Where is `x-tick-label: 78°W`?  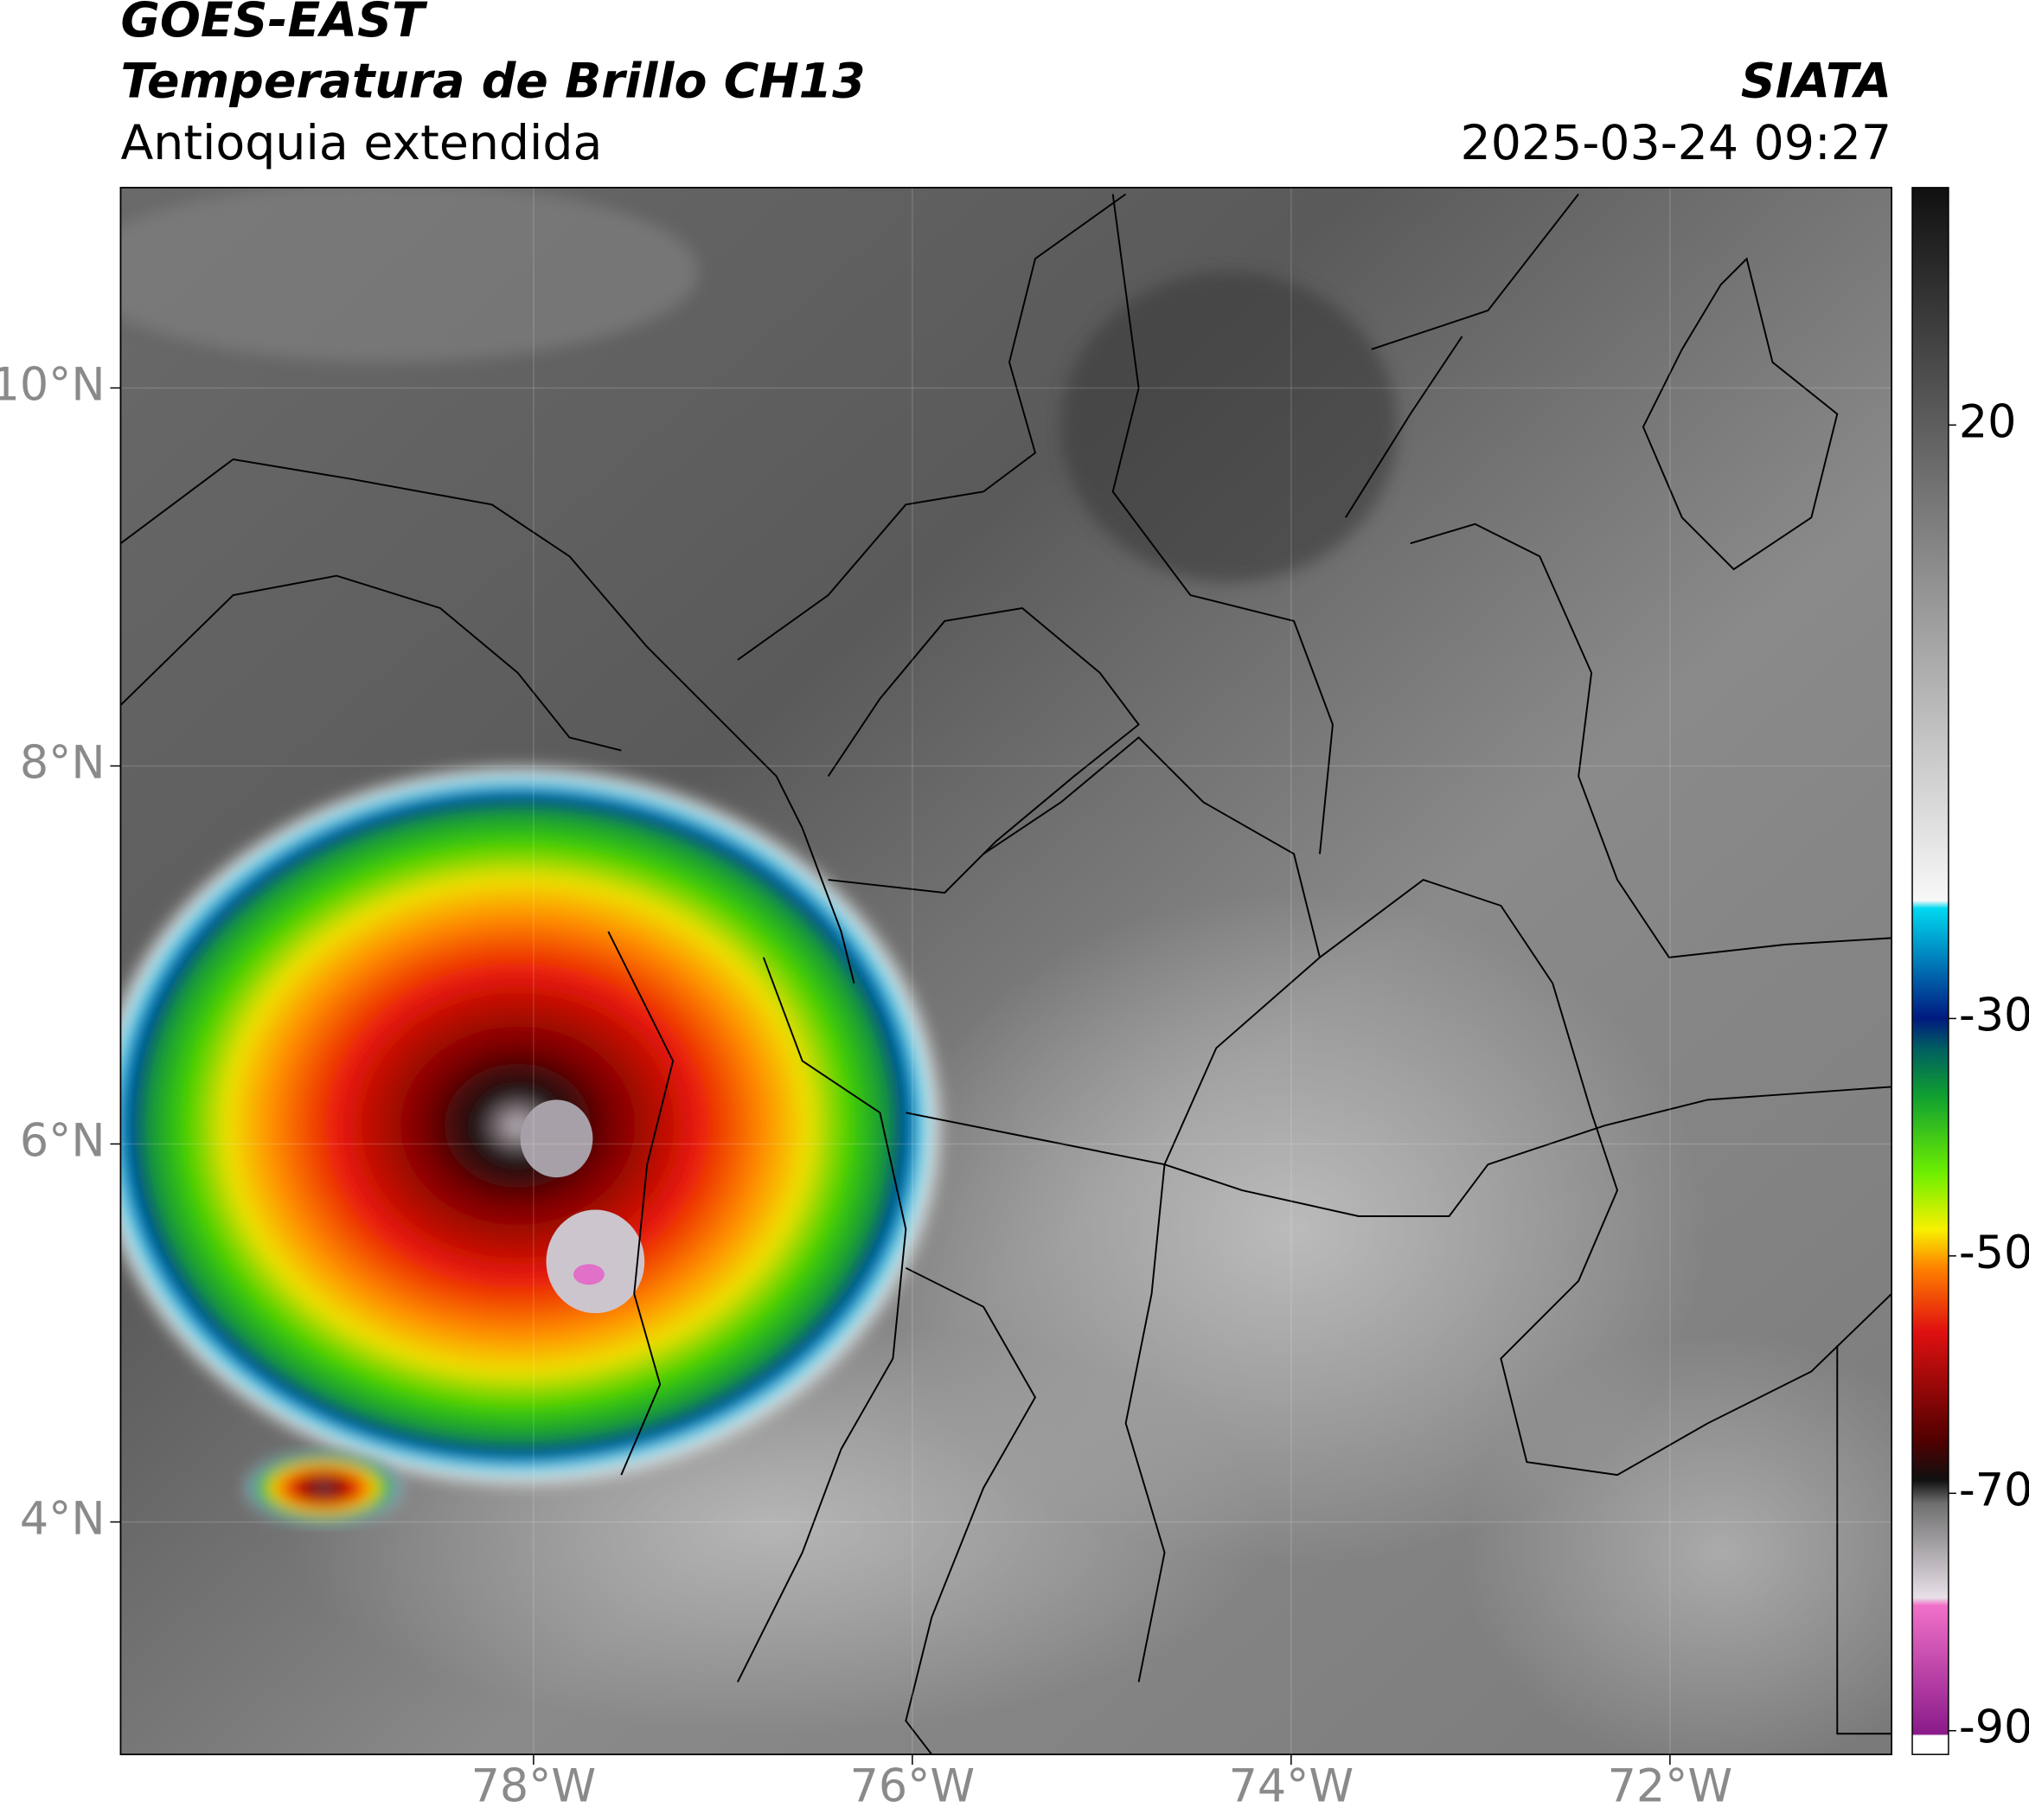 x-tick-label: 78°W is located at coordinates (534, 1786).